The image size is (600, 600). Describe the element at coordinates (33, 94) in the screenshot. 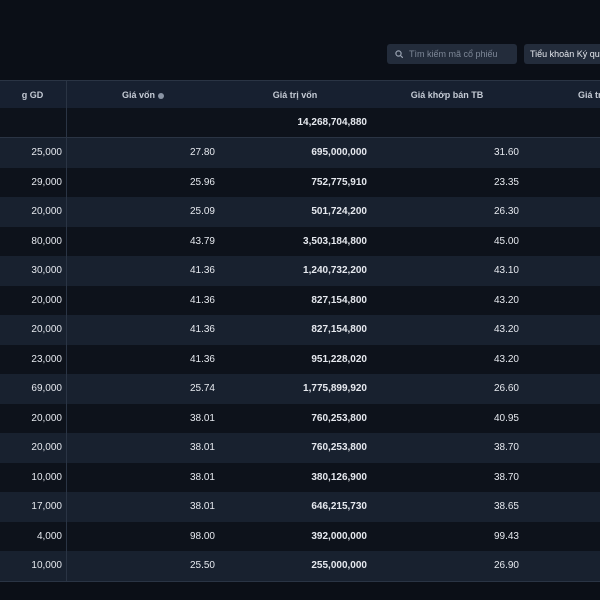

I see `column-header: g GD` at that location.